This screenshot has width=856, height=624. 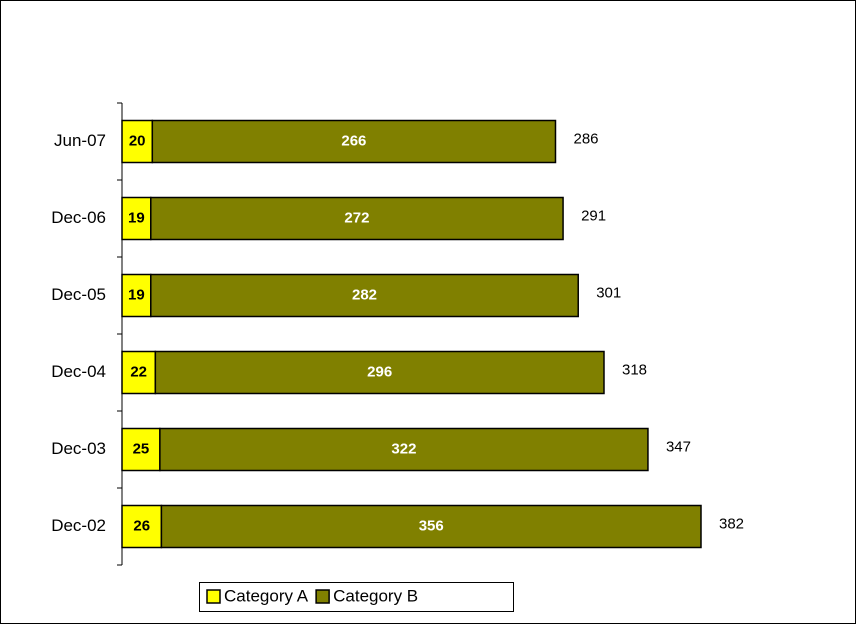 What do you see at coordinates (678, 446) in the screenshot?
I see `total-label: 347` at bounding box center [678, 446].